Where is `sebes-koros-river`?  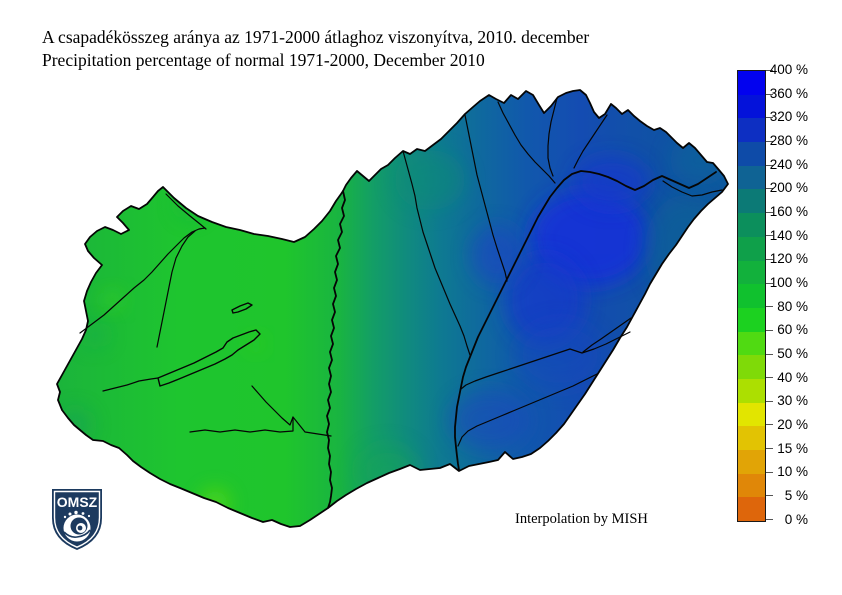
sebes-koros-river is located at coordinates (607, 335).